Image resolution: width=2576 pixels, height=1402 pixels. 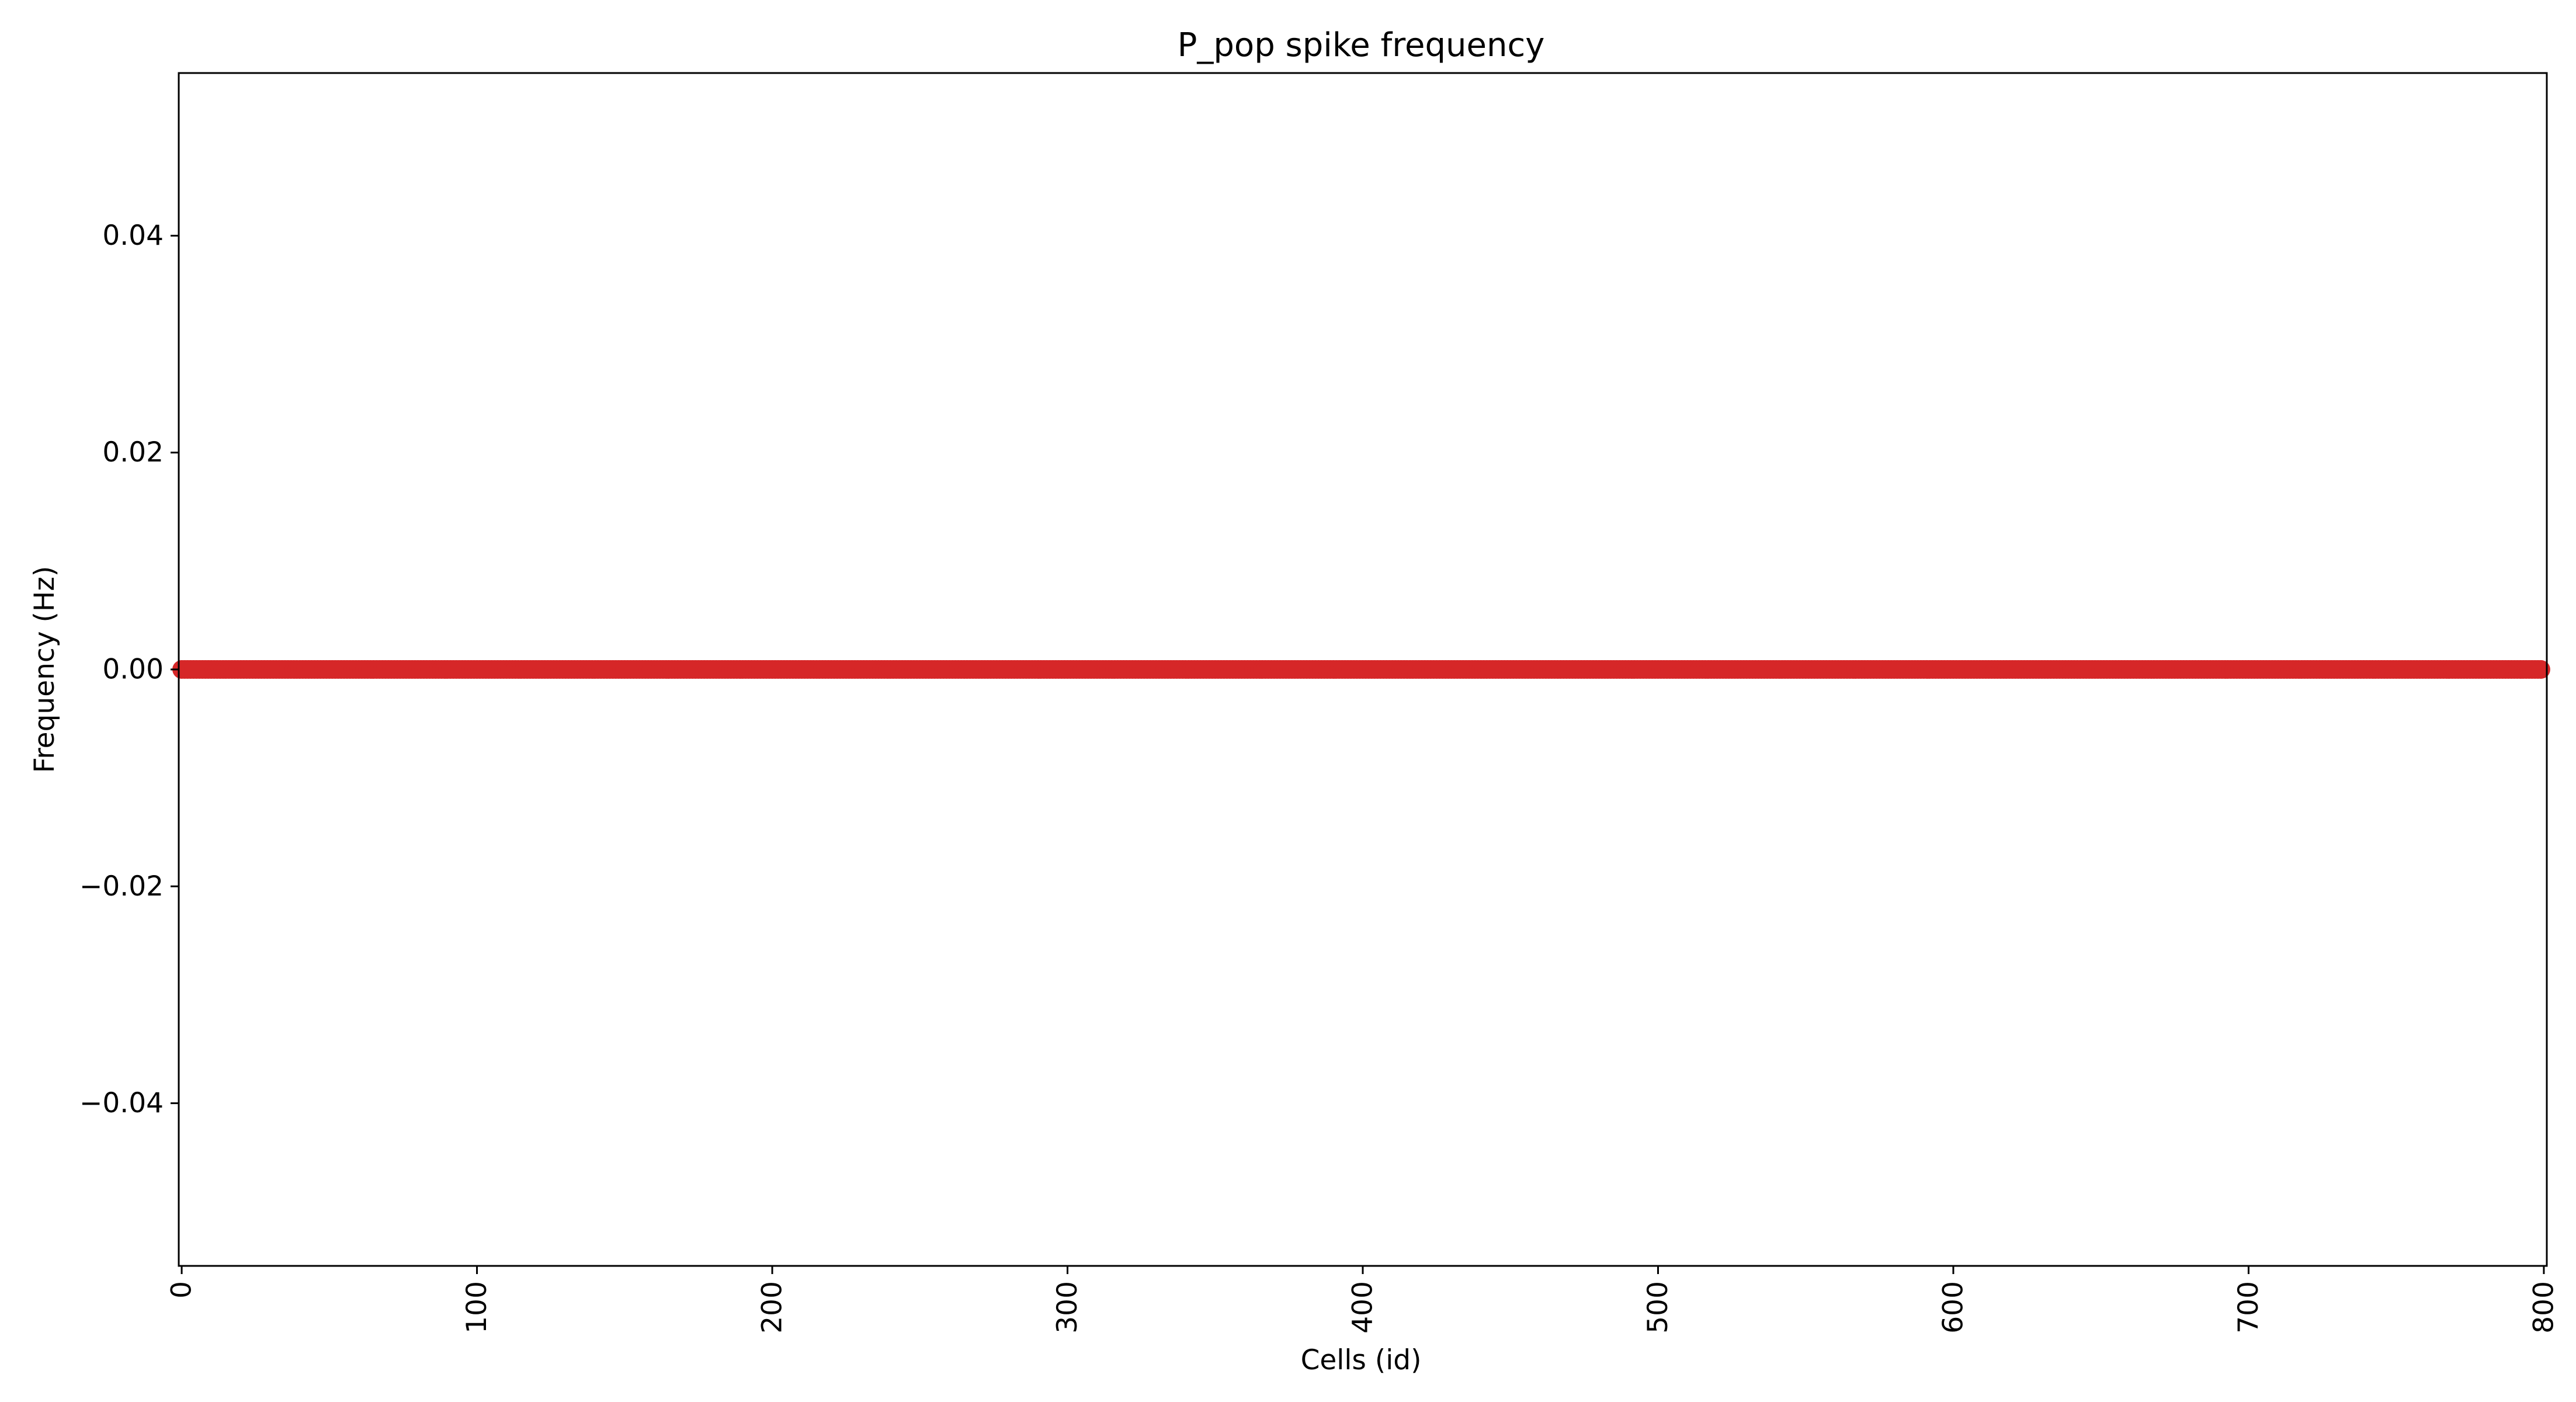 I want to click on x-axis-ticks: 0 100 200 300 400 500 600 700 800, so click(x=1363, y=1300).